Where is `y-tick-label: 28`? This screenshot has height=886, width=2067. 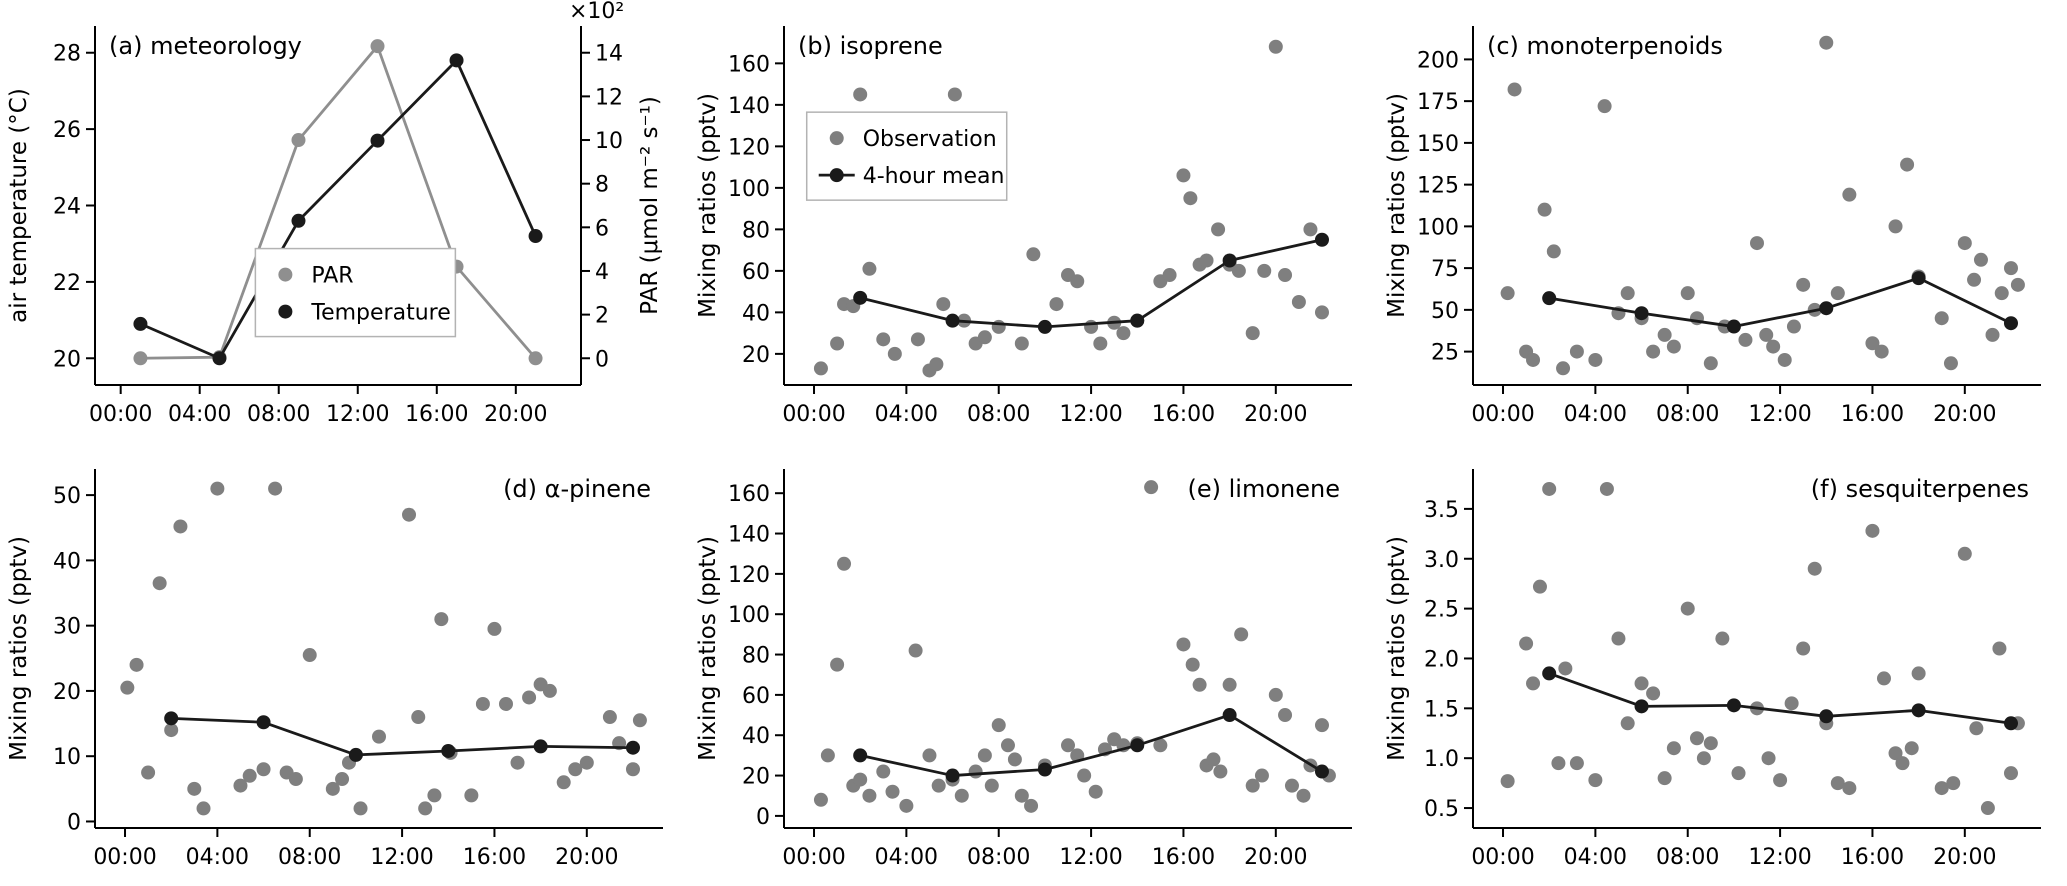
y-tick-label: 28 is located at coordinates (67, 54).